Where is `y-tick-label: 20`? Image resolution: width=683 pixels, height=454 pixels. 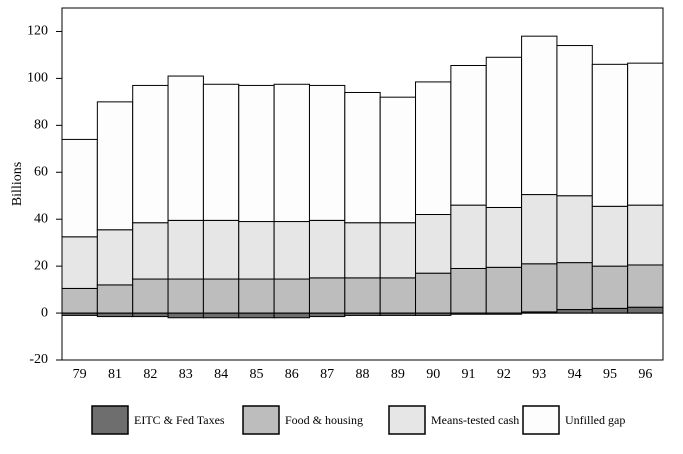
y-tick-label: 20 is located at coordinates (41, 265).